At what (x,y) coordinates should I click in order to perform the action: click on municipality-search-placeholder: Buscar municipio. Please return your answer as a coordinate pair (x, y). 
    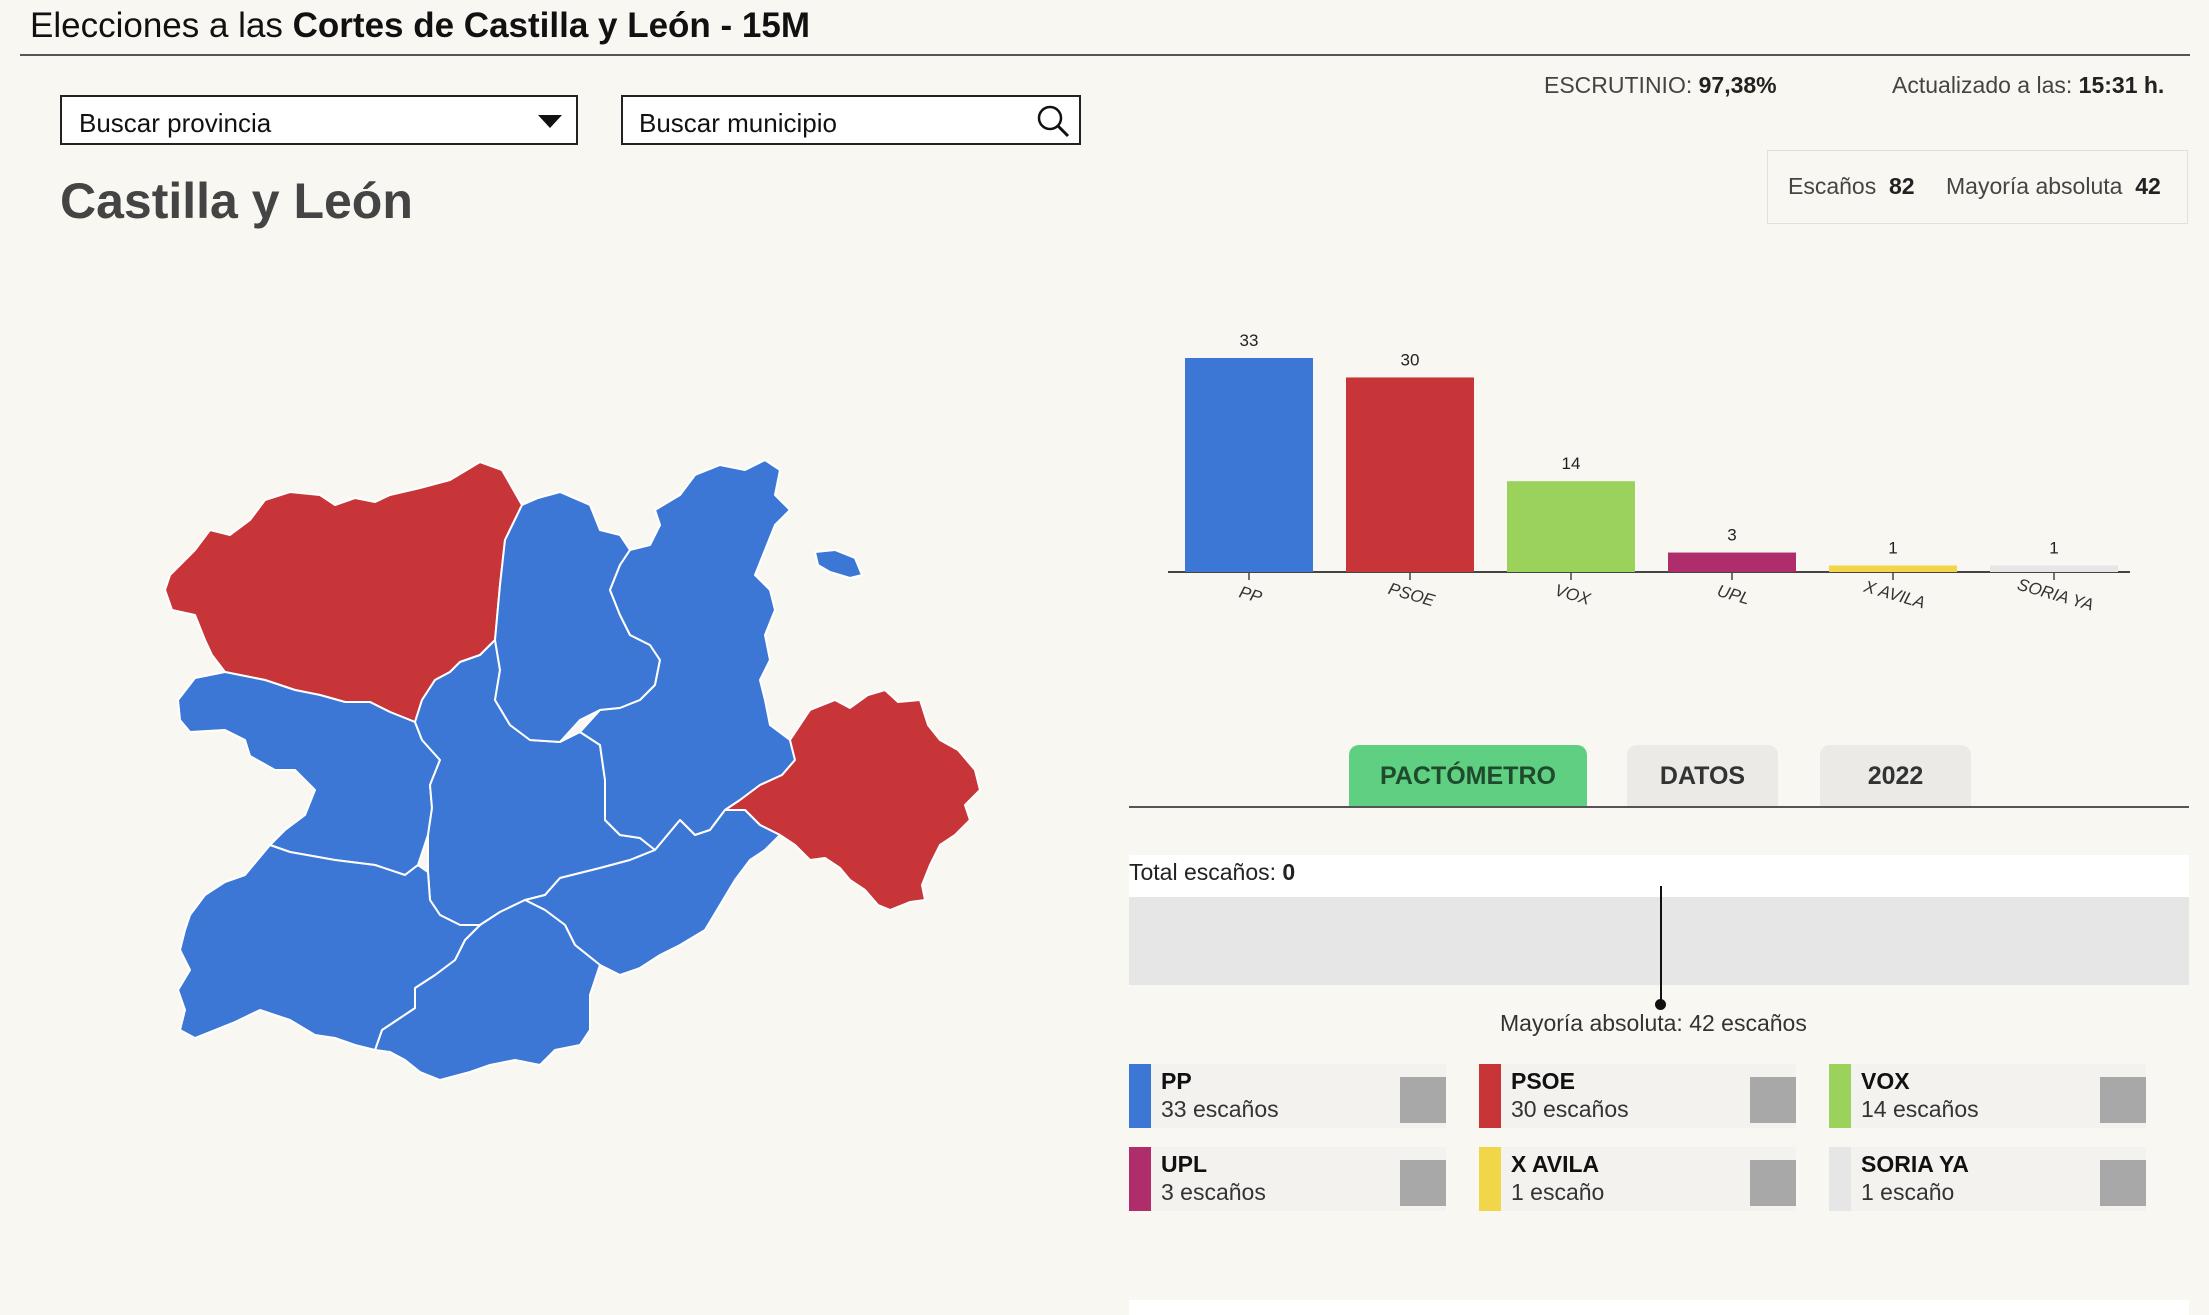
    Looking at the image, I should click on (738, 123).